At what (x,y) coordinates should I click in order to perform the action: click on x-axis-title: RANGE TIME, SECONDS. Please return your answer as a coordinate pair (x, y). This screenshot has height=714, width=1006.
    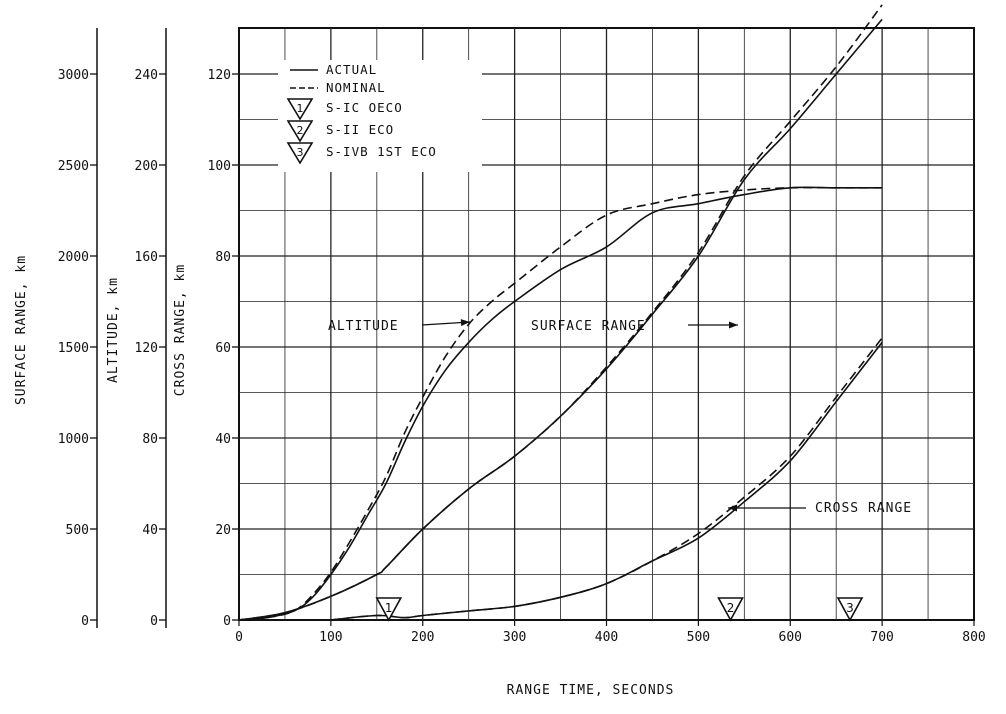
    Looking at the image, I should click on (591, 690).